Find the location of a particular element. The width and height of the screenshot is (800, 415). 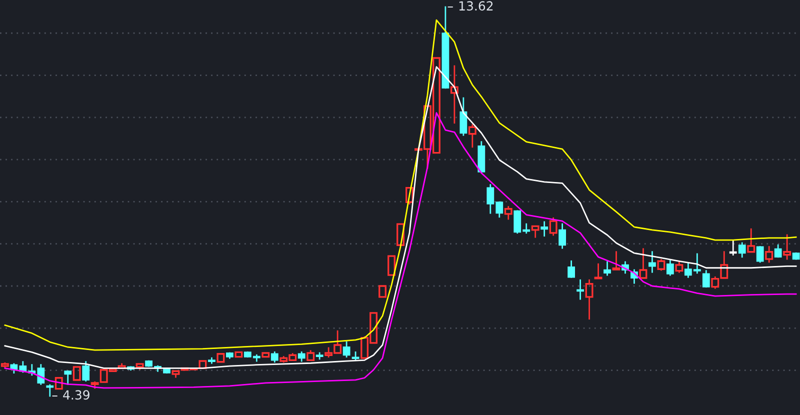

annotation: 4.39 is located at coordinates (76, 395).